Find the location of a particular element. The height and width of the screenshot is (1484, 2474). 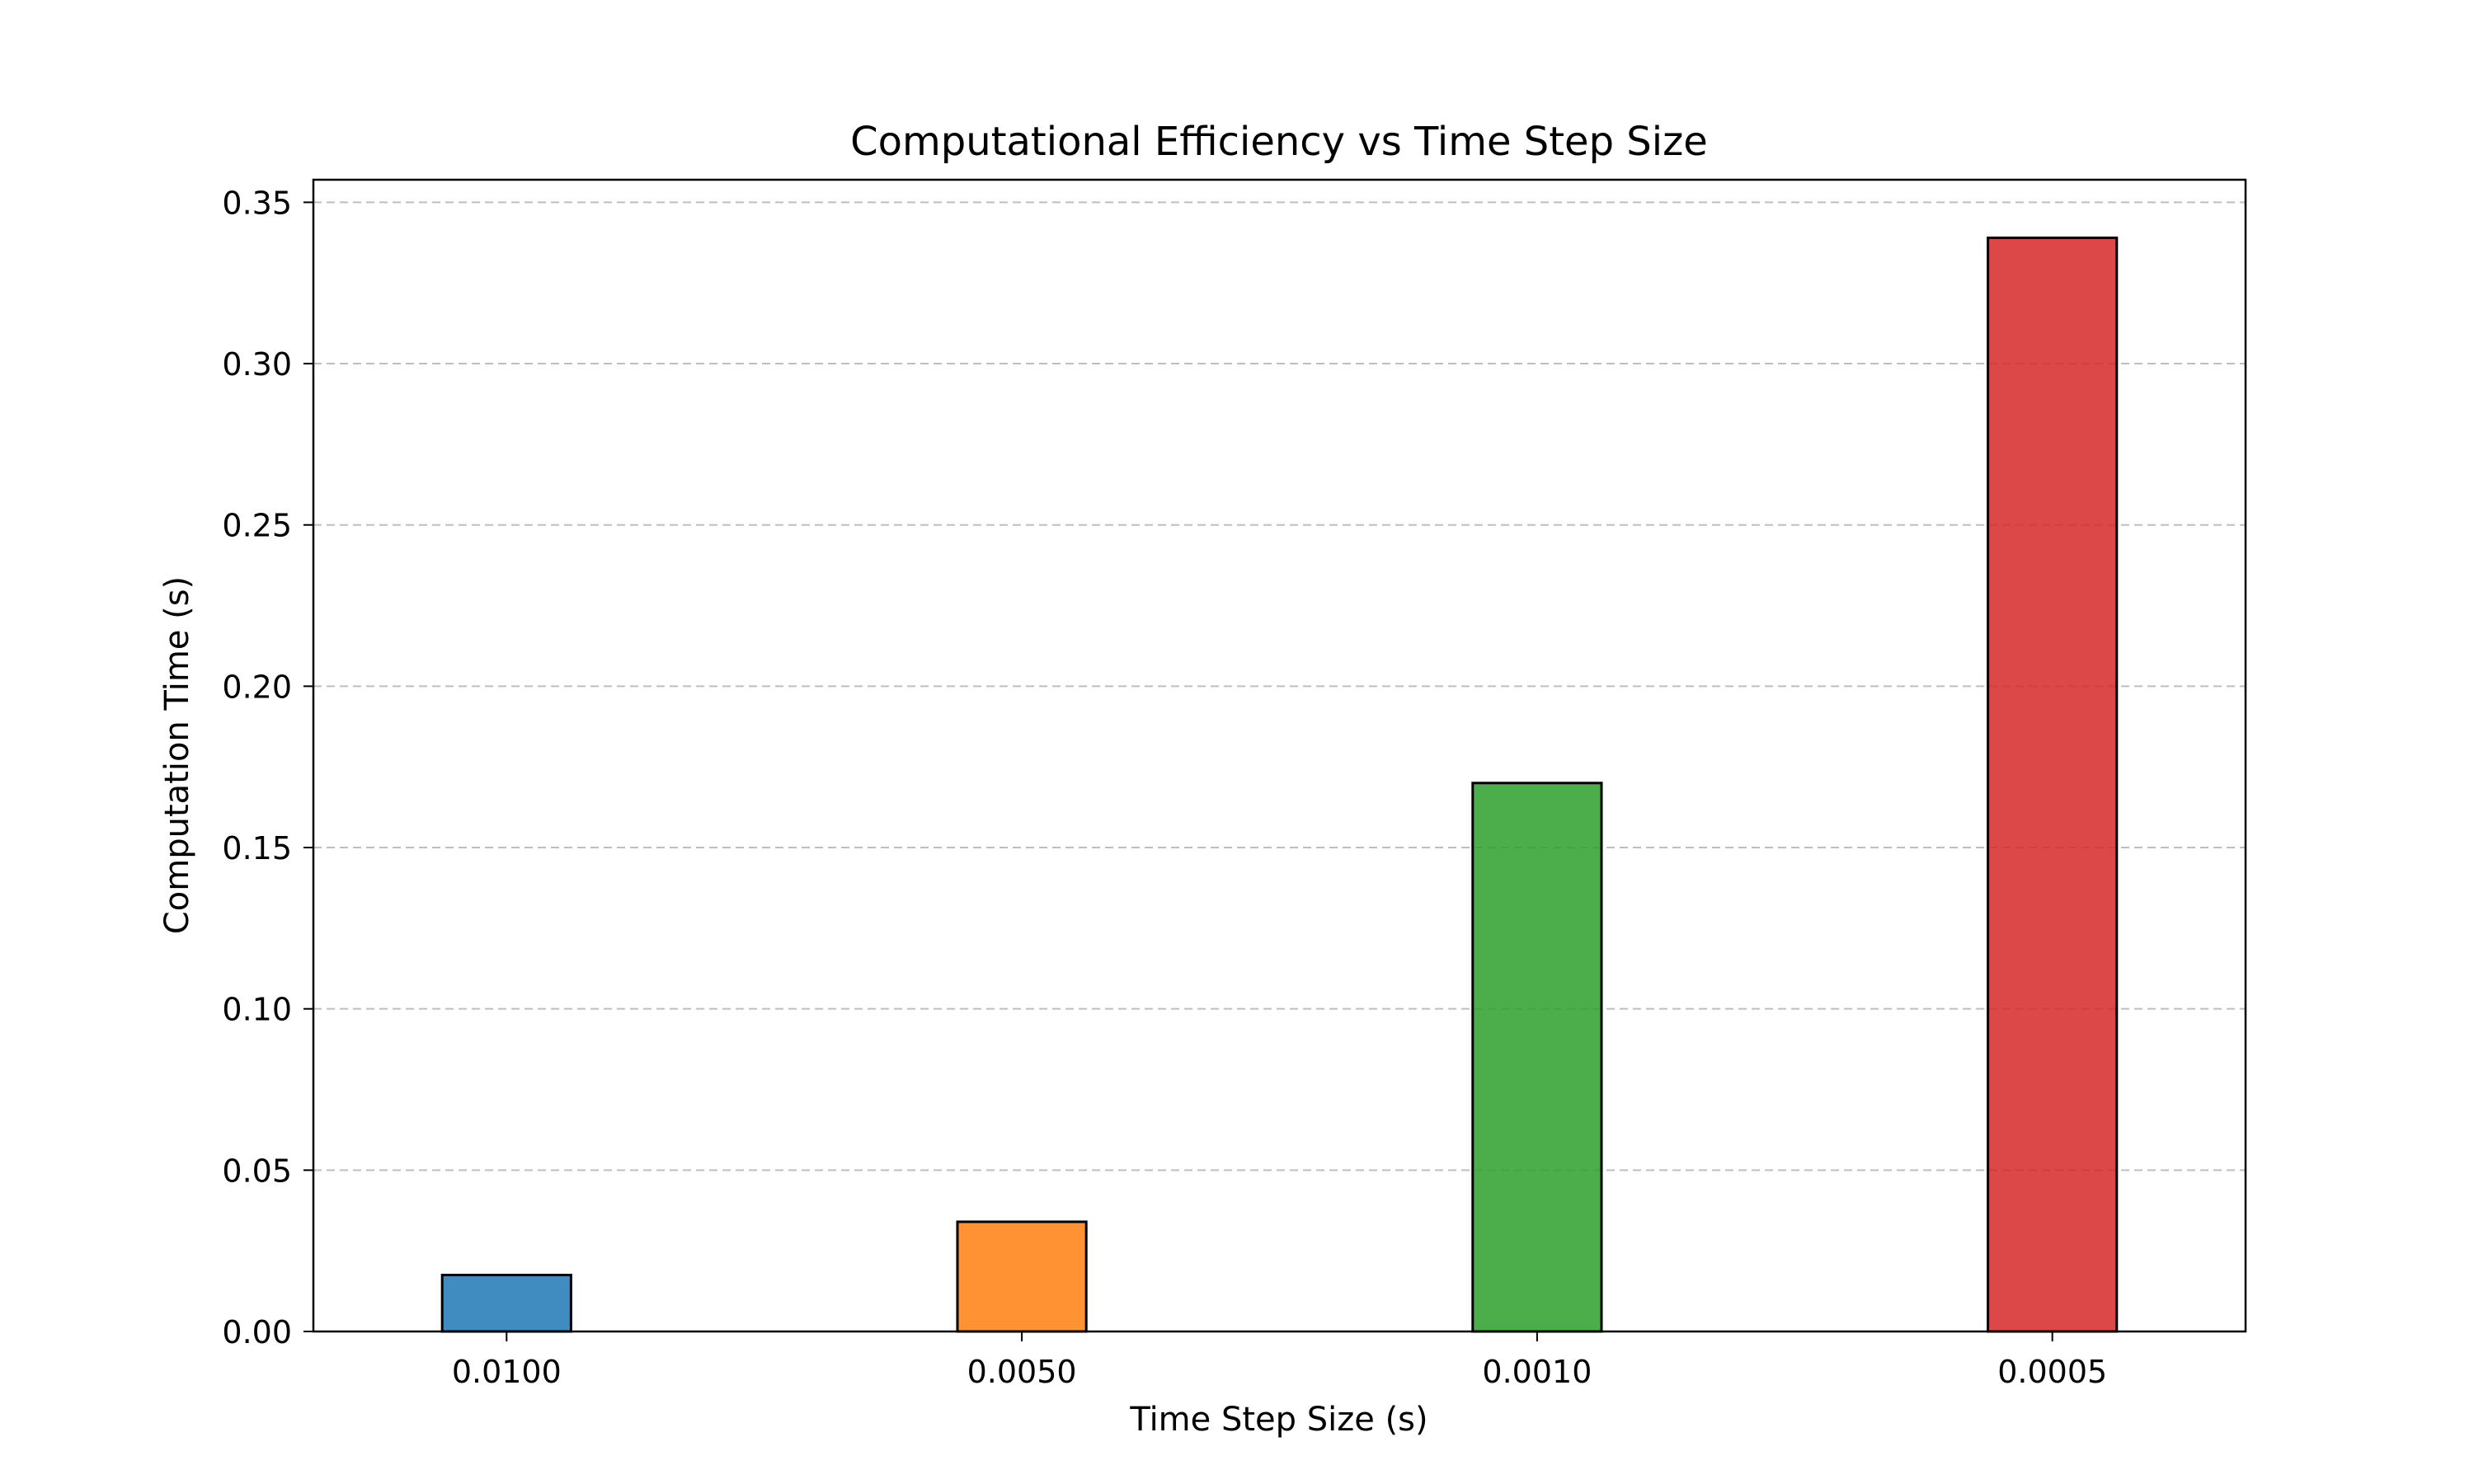

y-tick-label: 0.25 is located at coordinates (257, 526).